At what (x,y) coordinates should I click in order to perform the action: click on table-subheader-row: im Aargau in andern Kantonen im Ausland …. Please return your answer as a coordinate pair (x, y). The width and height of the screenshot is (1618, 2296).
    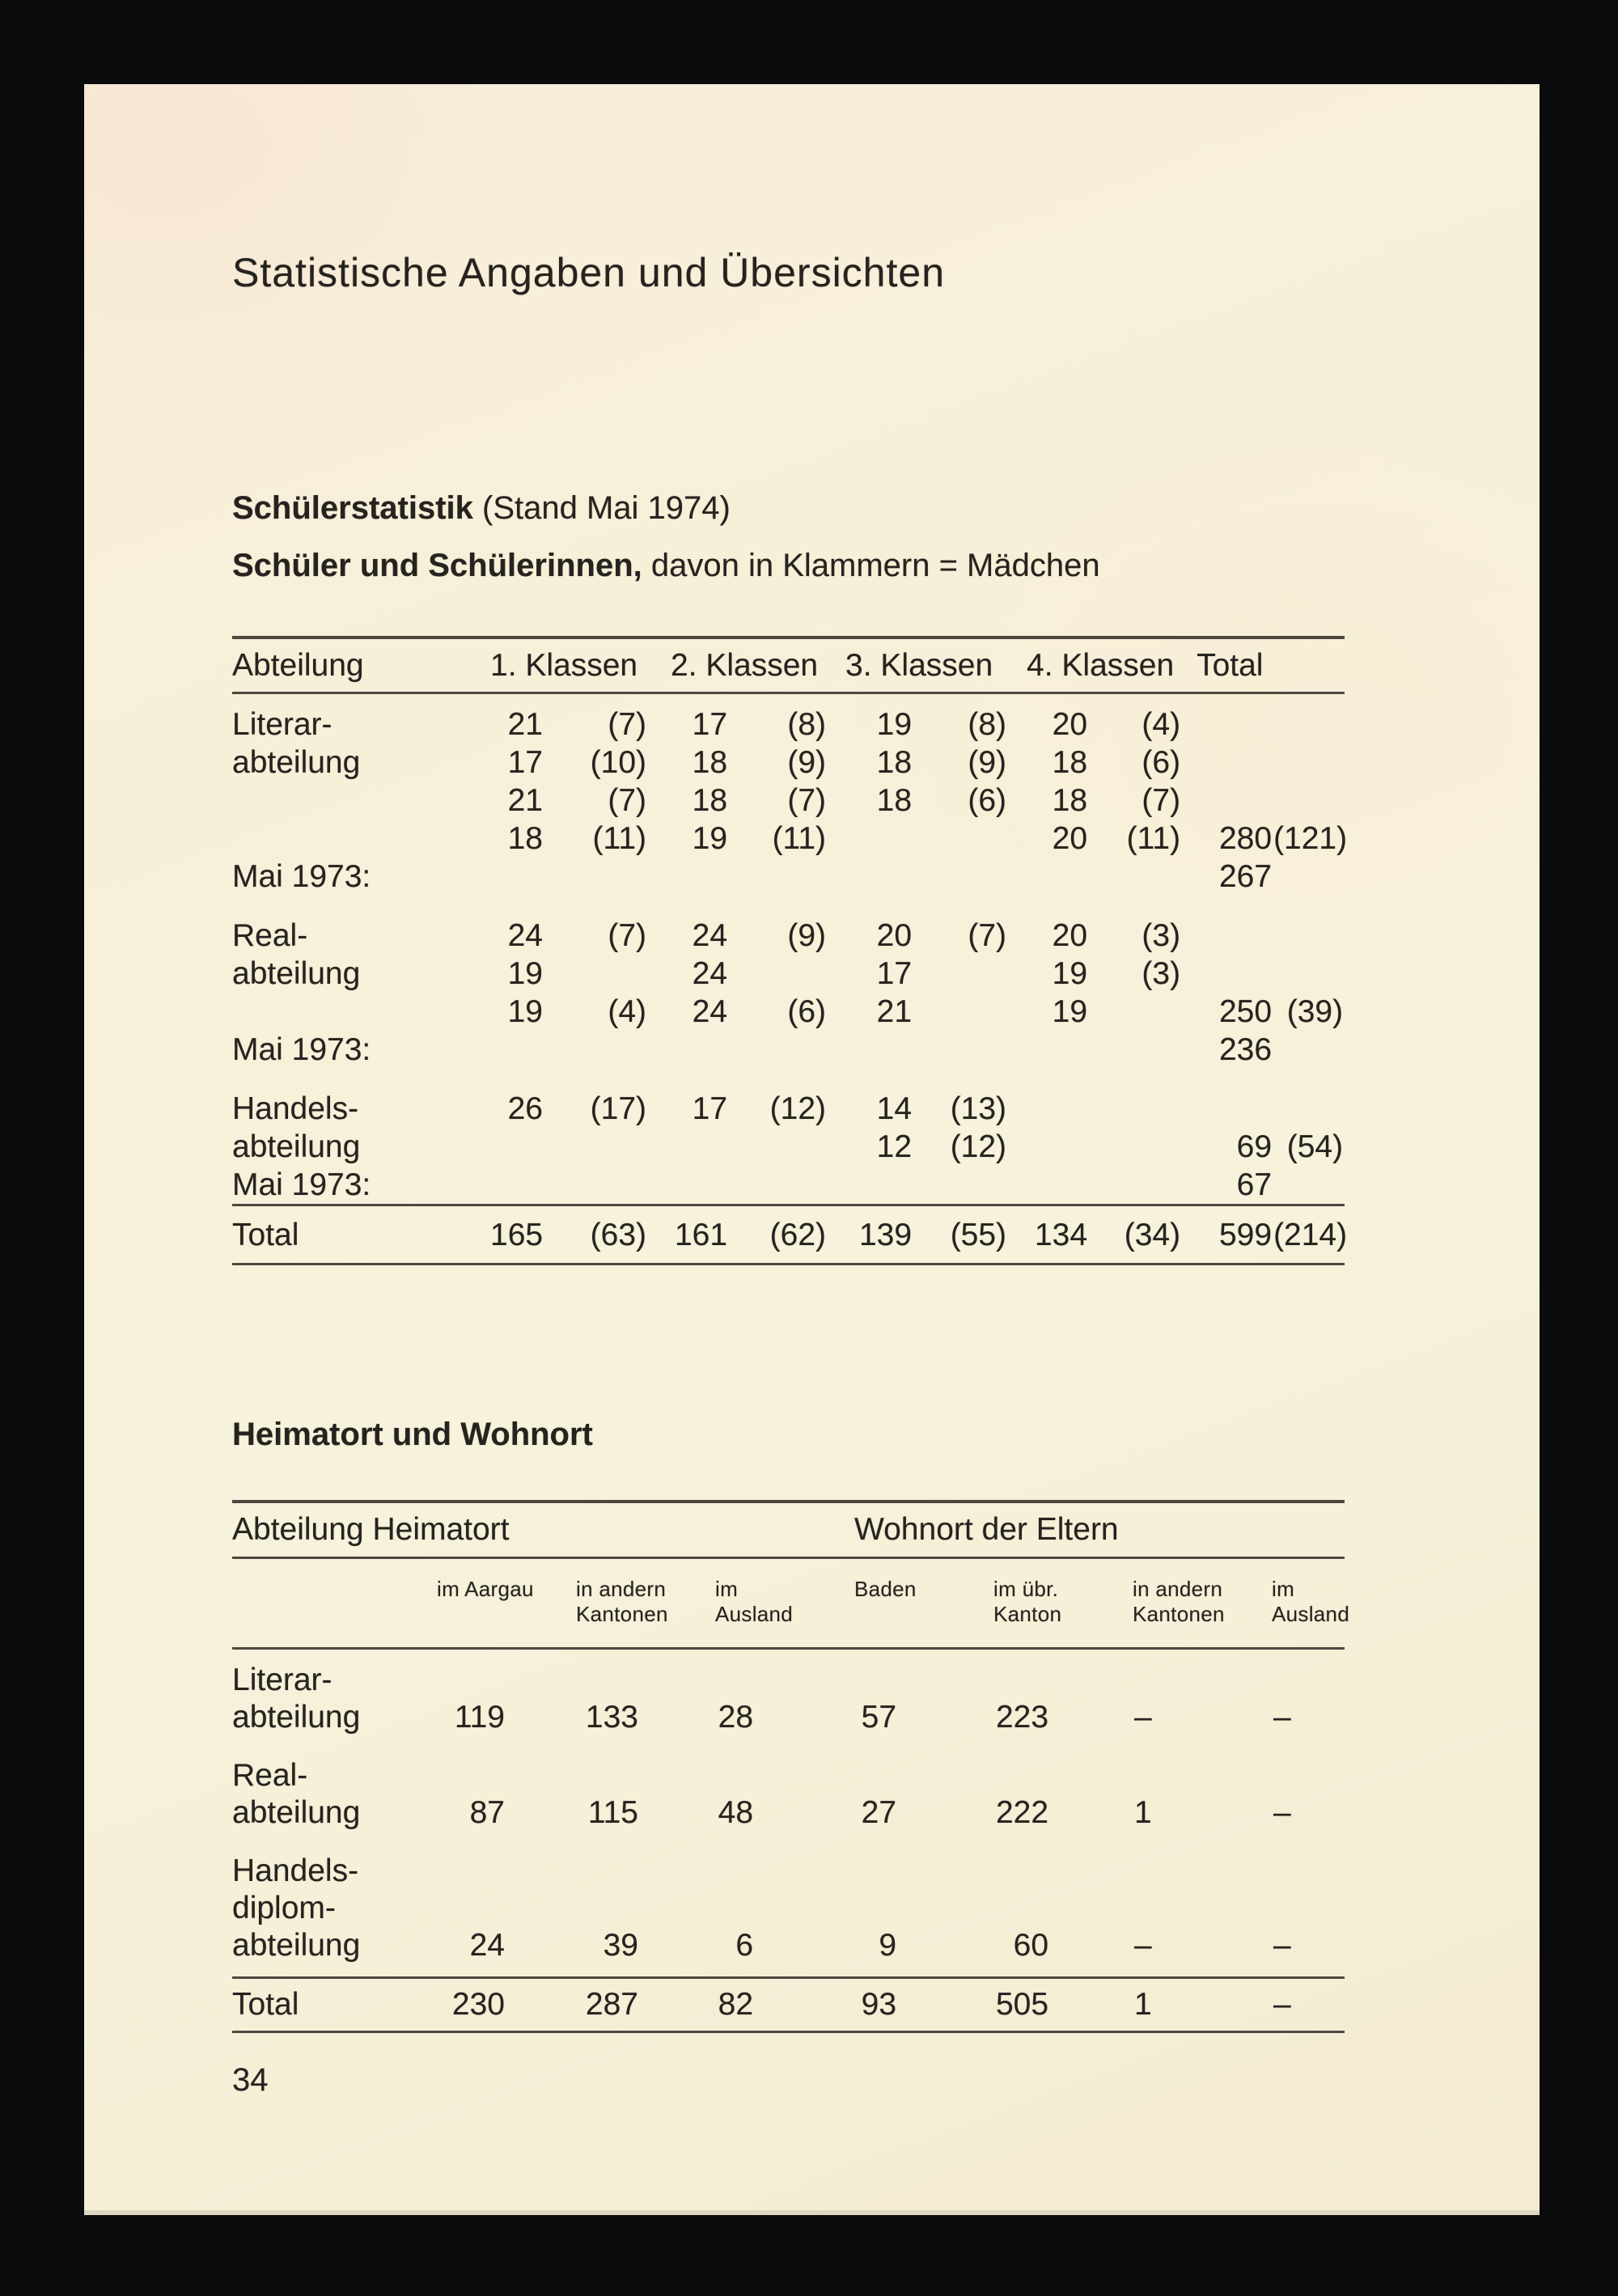
    Looking at the image, I should click on (791, 1603).